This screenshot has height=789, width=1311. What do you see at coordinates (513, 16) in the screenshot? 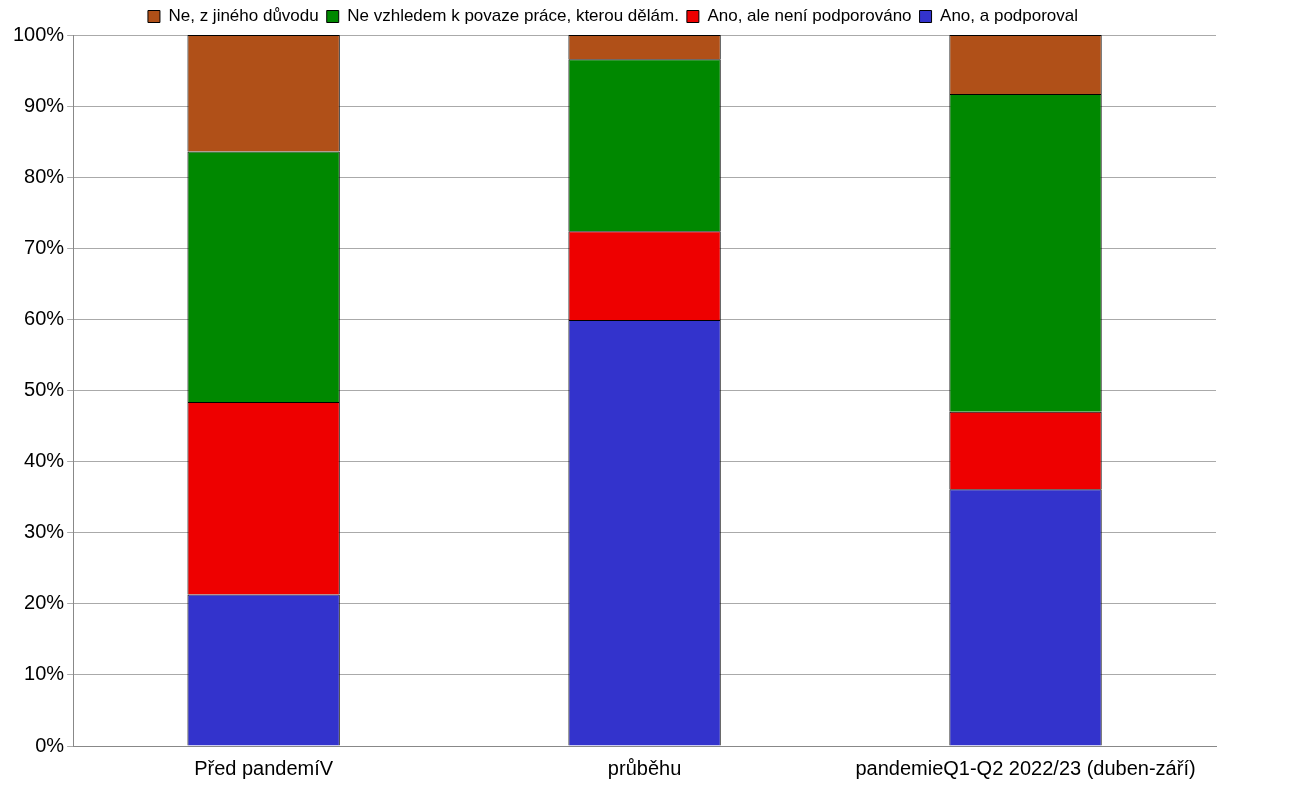
I see `legend-label: Ne vzhledem k povaze práce, kterou dělám.` at bounding box center [513, 16].